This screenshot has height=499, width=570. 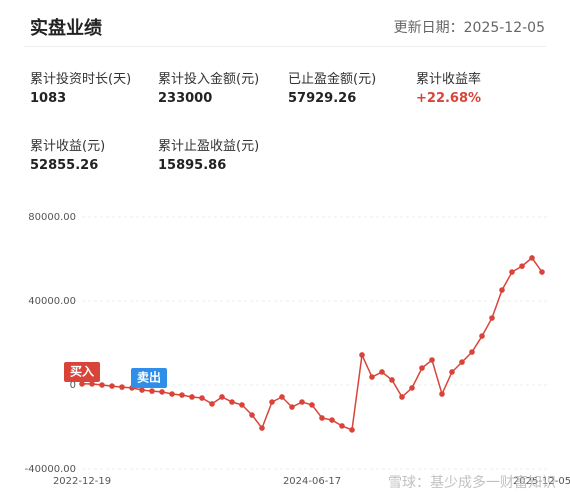 I want to click on stat-label: 累计止盈收益(元), so click(x=209, y=146).